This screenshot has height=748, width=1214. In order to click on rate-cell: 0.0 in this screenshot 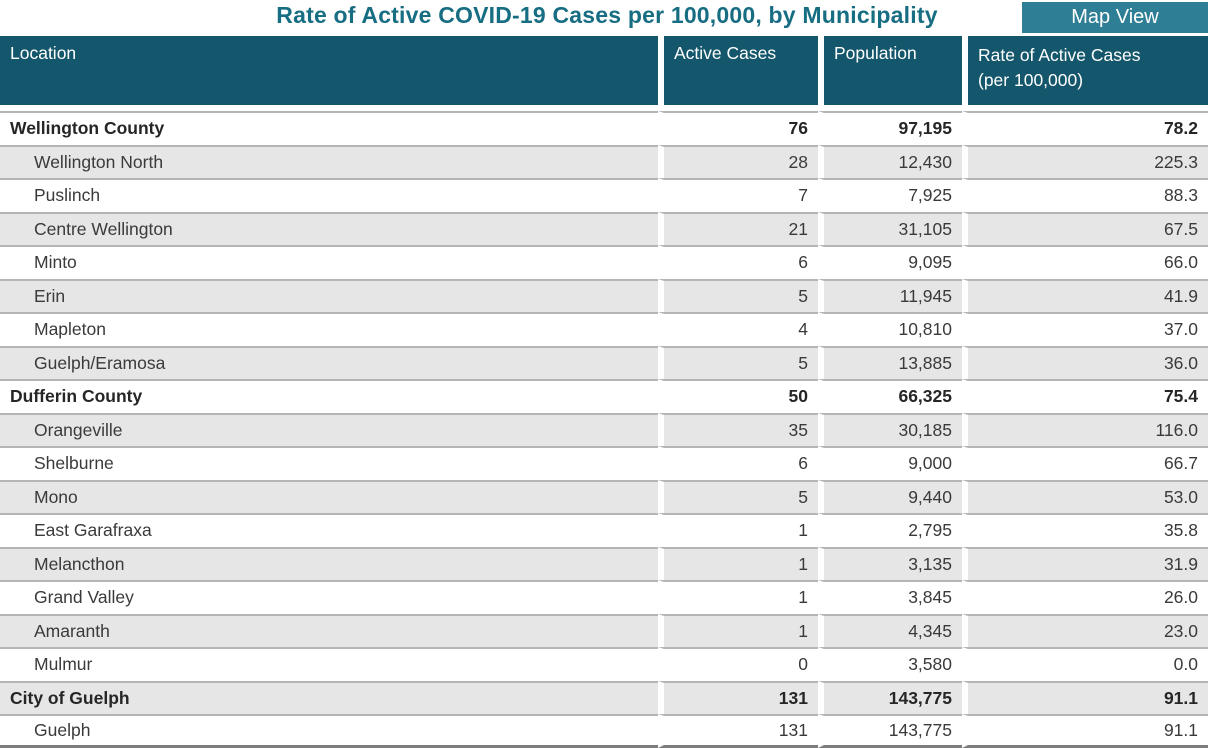, I will do `click(1085, 664)`.